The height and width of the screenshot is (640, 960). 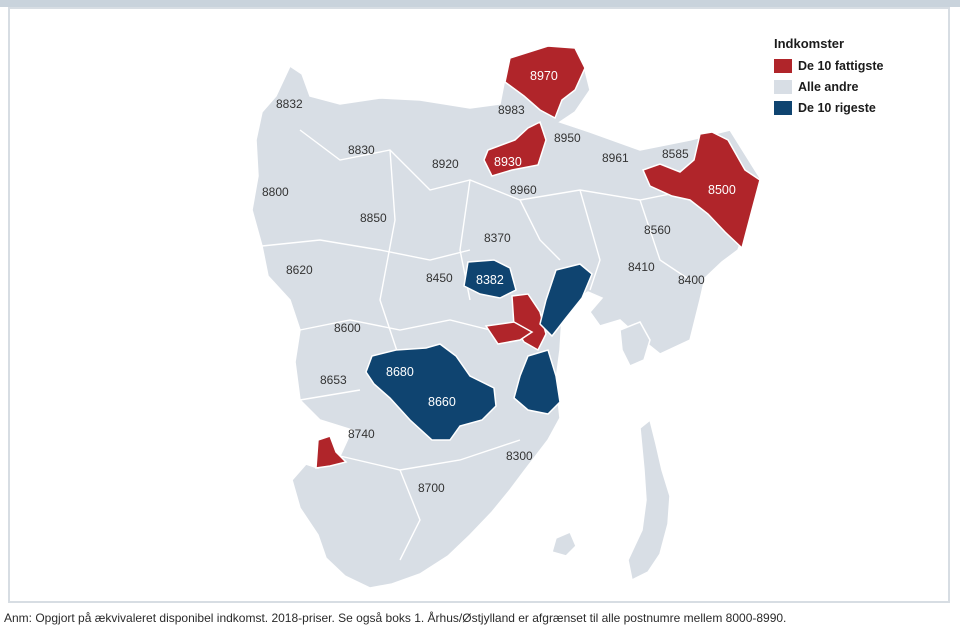 I want to click on legend-label-poorest: De 10 fattigste, so click(x=841, y=66).